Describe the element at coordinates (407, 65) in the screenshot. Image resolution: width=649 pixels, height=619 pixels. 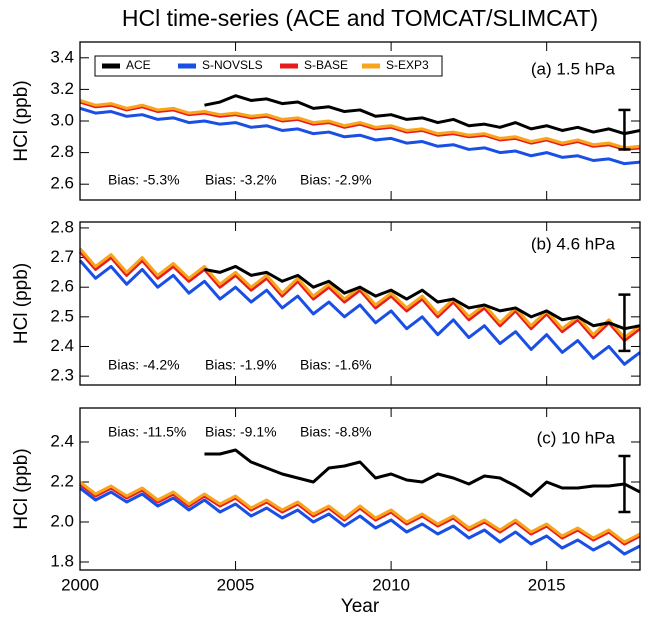
I see `legend-label: S-EXP3` at that location.